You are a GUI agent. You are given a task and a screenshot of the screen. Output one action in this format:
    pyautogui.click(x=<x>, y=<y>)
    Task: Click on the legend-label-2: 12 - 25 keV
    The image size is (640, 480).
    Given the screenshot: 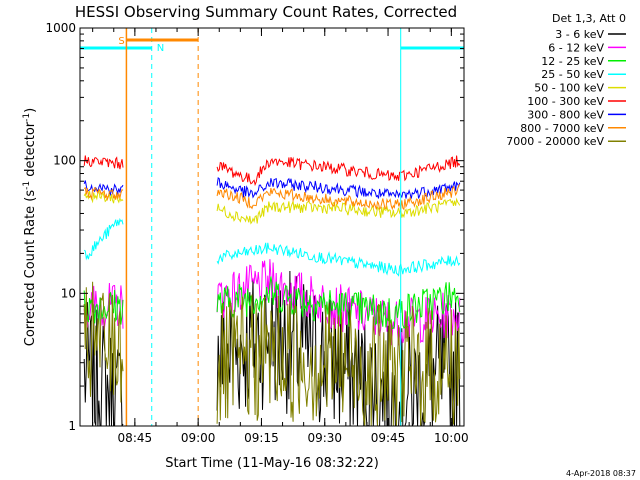 What is the action you would take?
    pyautogui.click(x=572, y=61)
    